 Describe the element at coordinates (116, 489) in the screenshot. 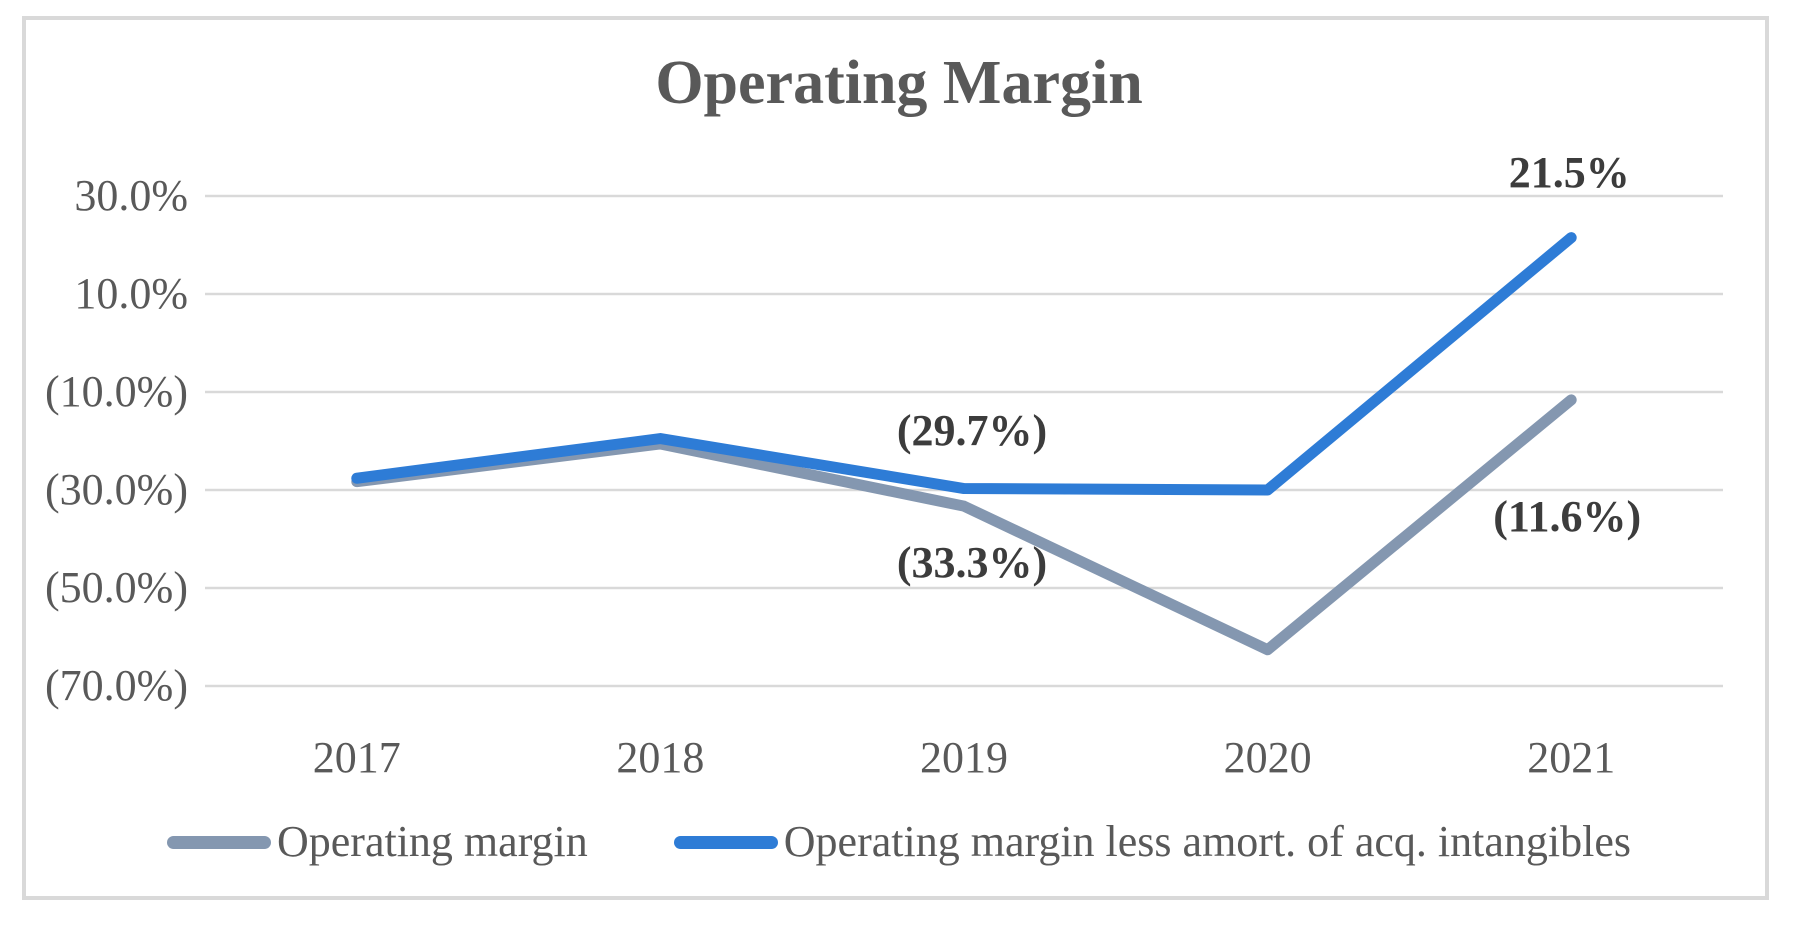

I see `y-tick-label: (30.0%)` at that location.